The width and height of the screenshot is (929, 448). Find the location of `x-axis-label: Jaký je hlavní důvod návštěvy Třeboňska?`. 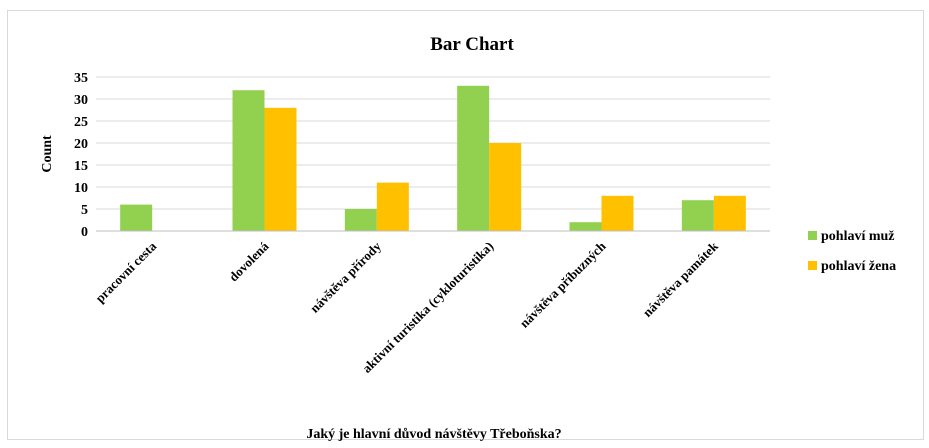

x-axis-label: Jaký je hlavní důvod návštěvy Třeboňska? is located at coordinates (433, 434).